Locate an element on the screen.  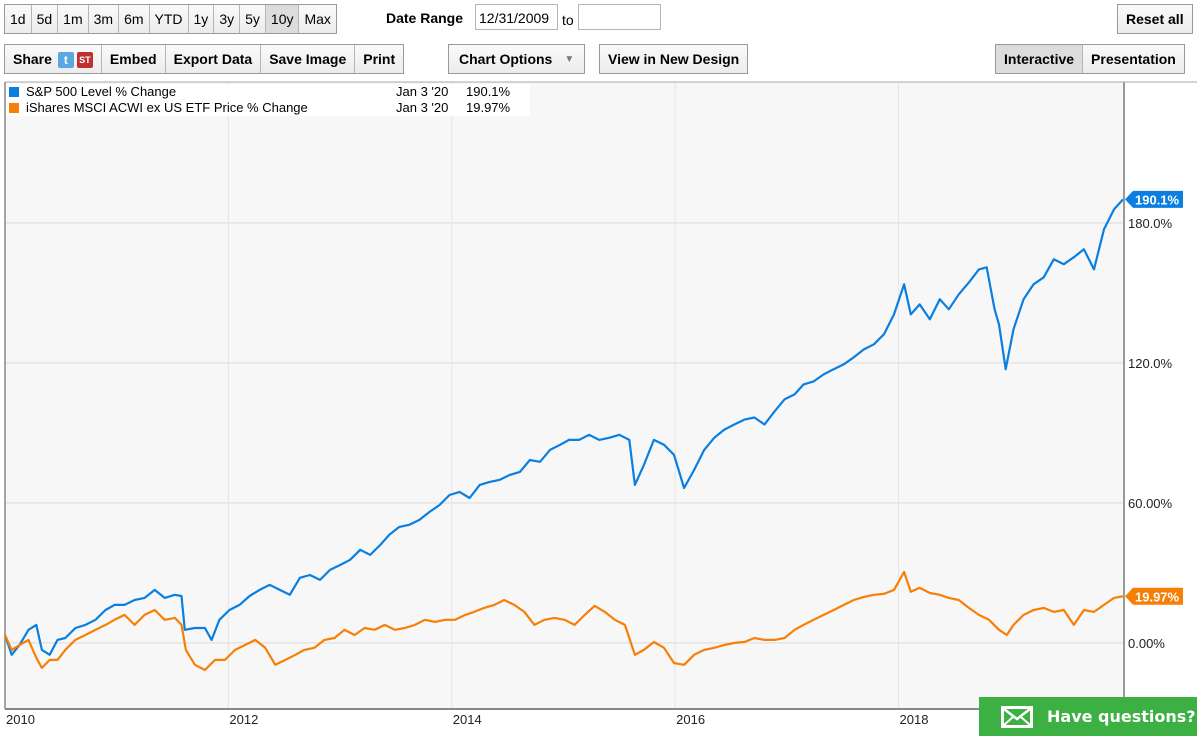
series-line-acwx is located at coordinates (563, 621).